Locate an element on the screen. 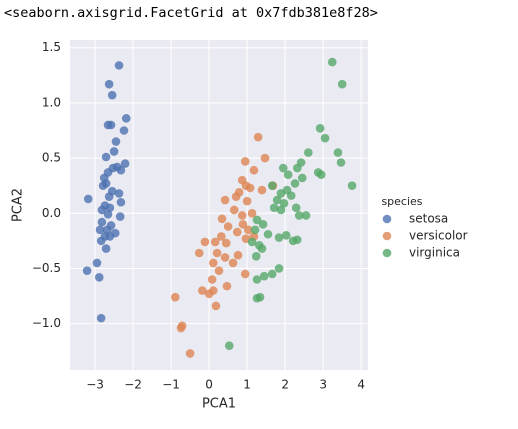 The width and height of the screenshot is (518, 429). legend-label: versicolor is located at coordinates (438, 236).